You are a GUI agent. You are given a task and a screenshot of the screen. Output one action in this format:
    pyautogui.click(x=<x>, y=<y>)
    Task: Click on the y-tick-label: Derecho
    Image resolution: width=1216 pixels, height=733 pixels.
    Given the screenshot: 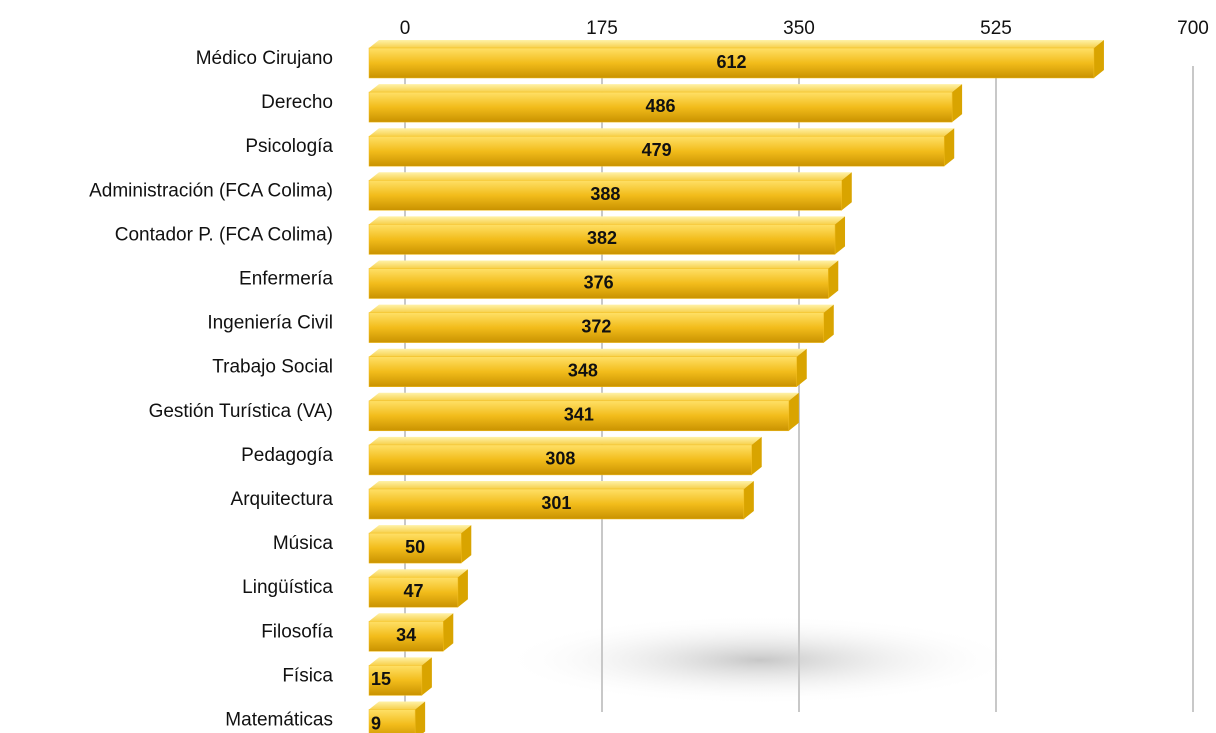 What is the action you would take?
    pyautogui.click(x=297, y=102)
    